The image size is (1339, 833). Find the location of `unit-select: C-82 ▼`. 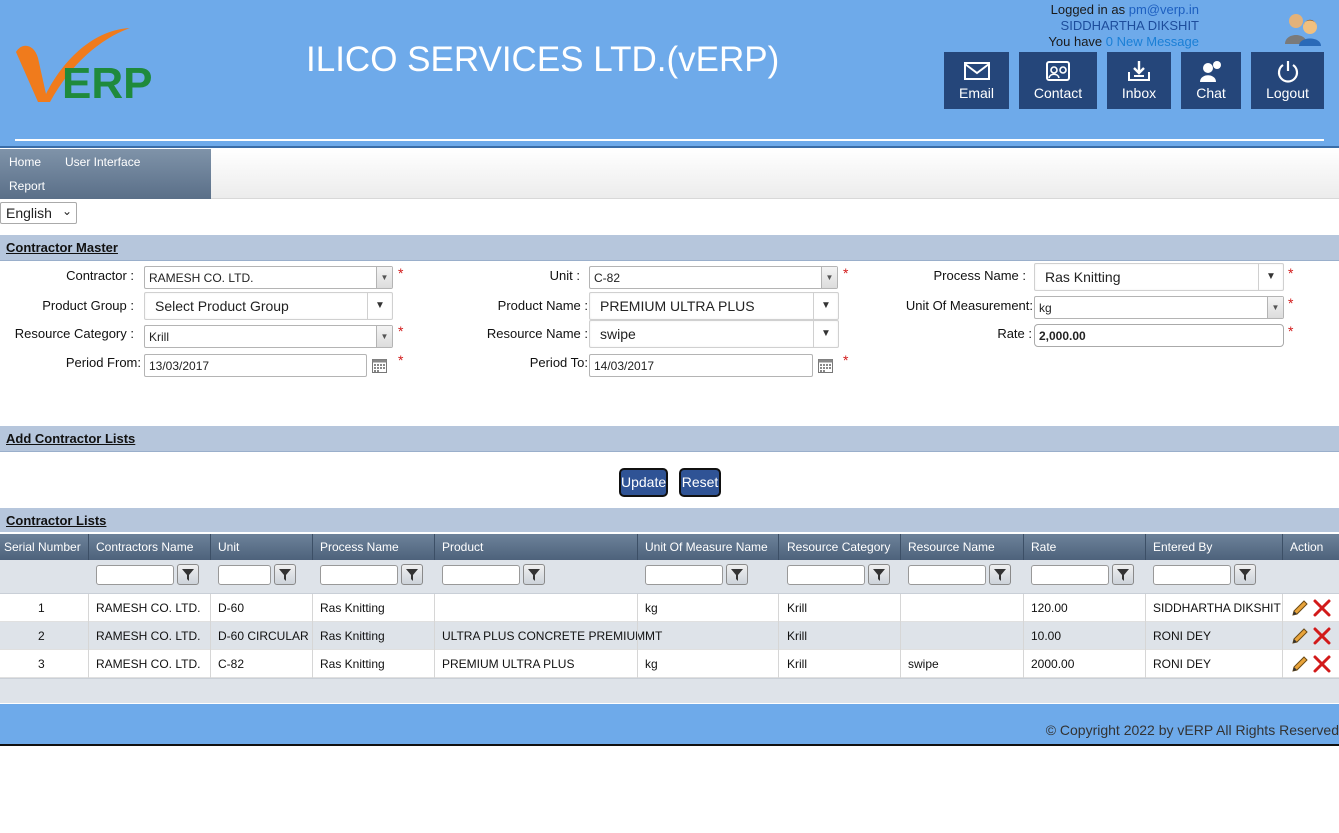

unit-select: C-82 ▼ is located at coordinates (713, 277).